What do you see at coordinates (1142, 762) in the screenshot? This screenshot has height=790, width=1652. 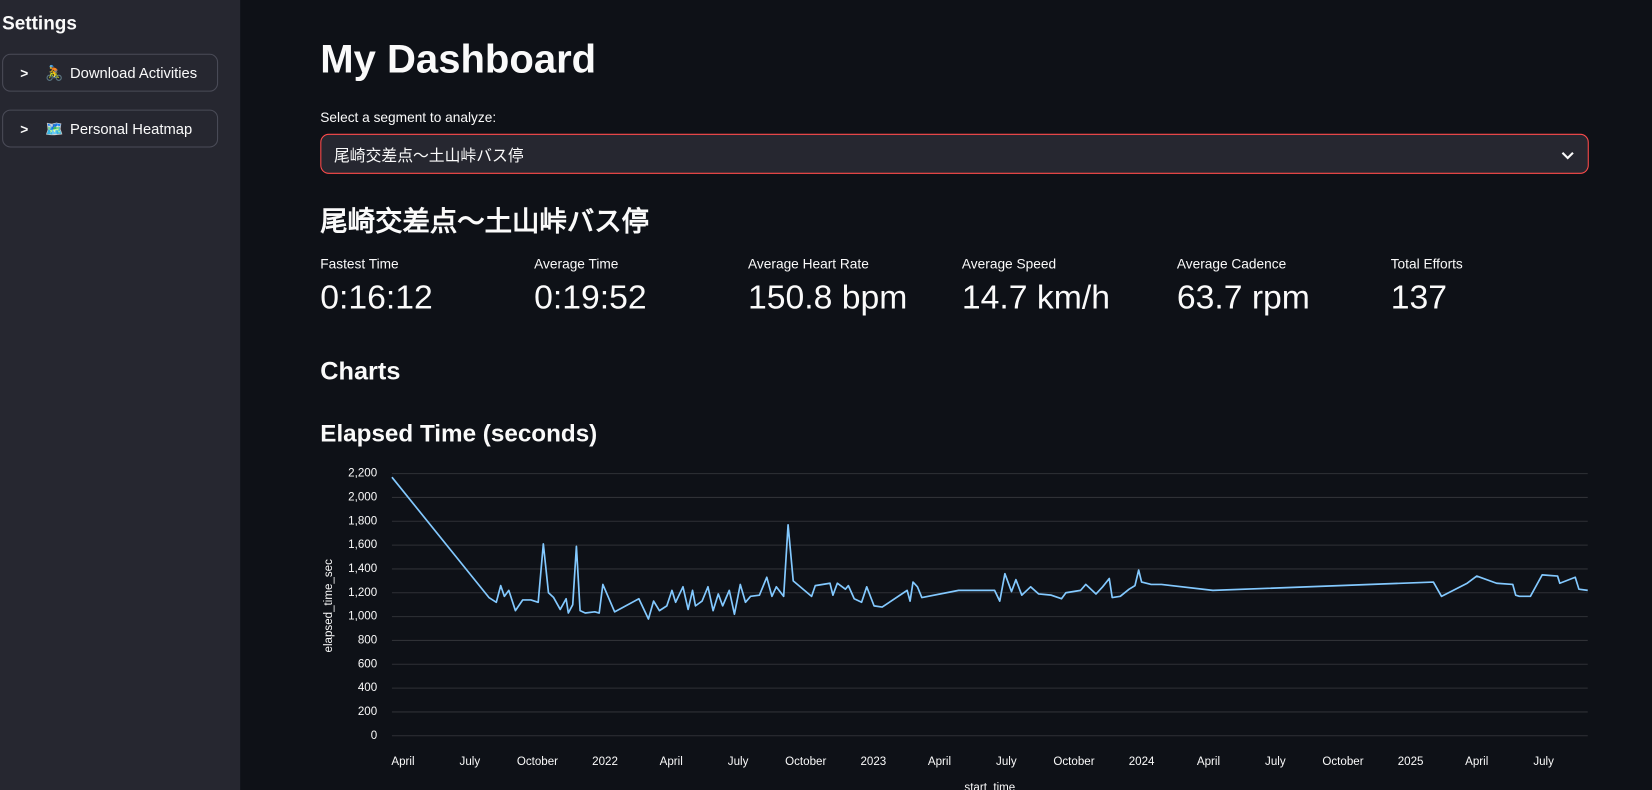 I see `x-tick-label: 2024` at bounding box center [1142, 762].